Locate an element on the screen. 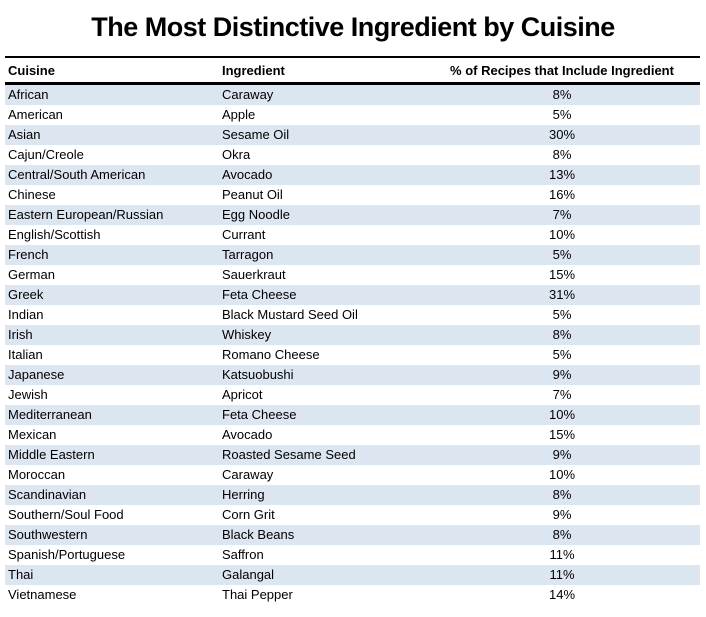 The image size is (706, 617). cuisine-cell: German is located at coordinates (31, 274).